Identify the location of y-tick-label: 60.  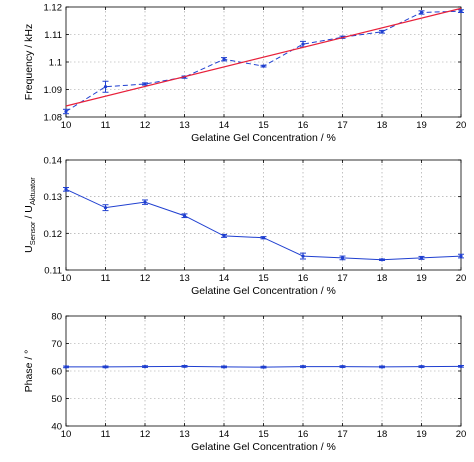
(56, 372).